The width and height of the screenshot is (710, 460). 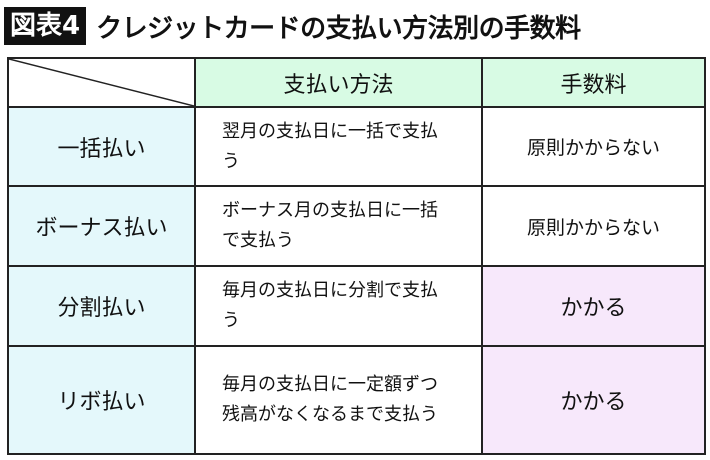 What do you see at coordinates (101, 146) in the screenshot?
I see `row-type: 一括払い` at bounding box center [101, 146].